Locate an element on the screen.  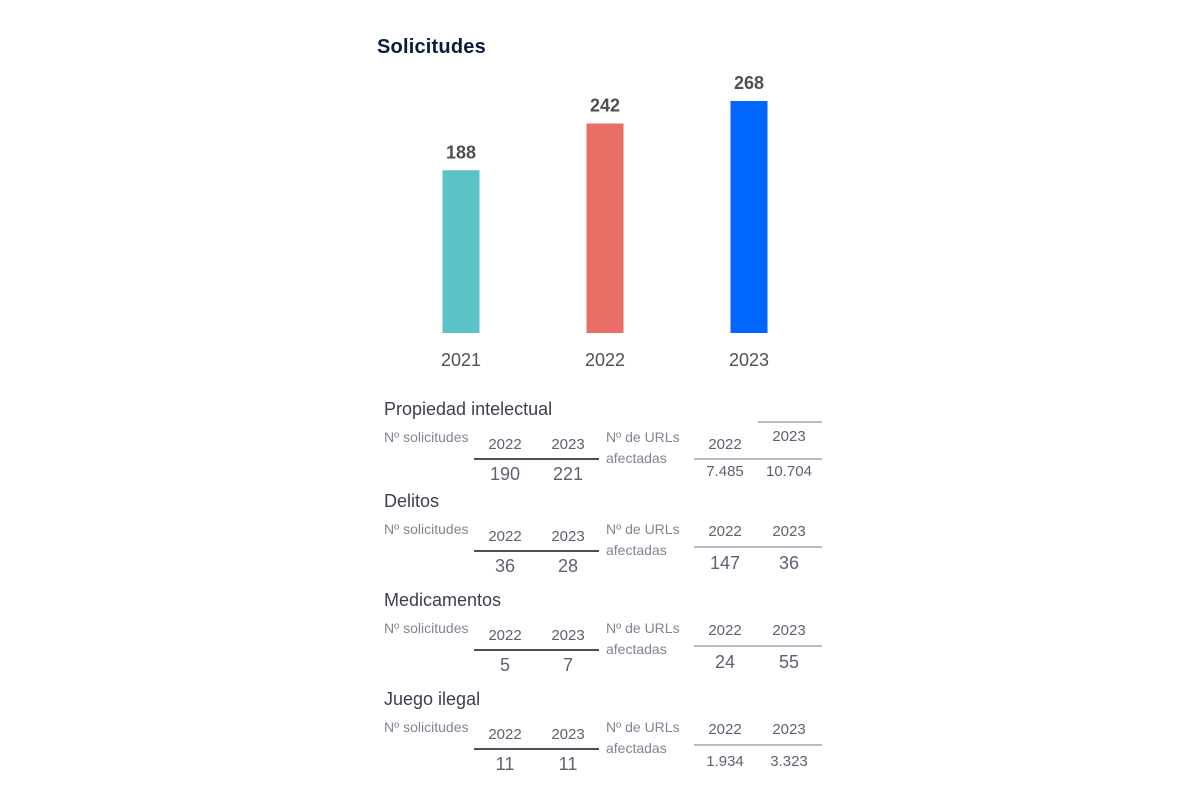
solicitudes-value: 28 is located at coordinates (568, 566).